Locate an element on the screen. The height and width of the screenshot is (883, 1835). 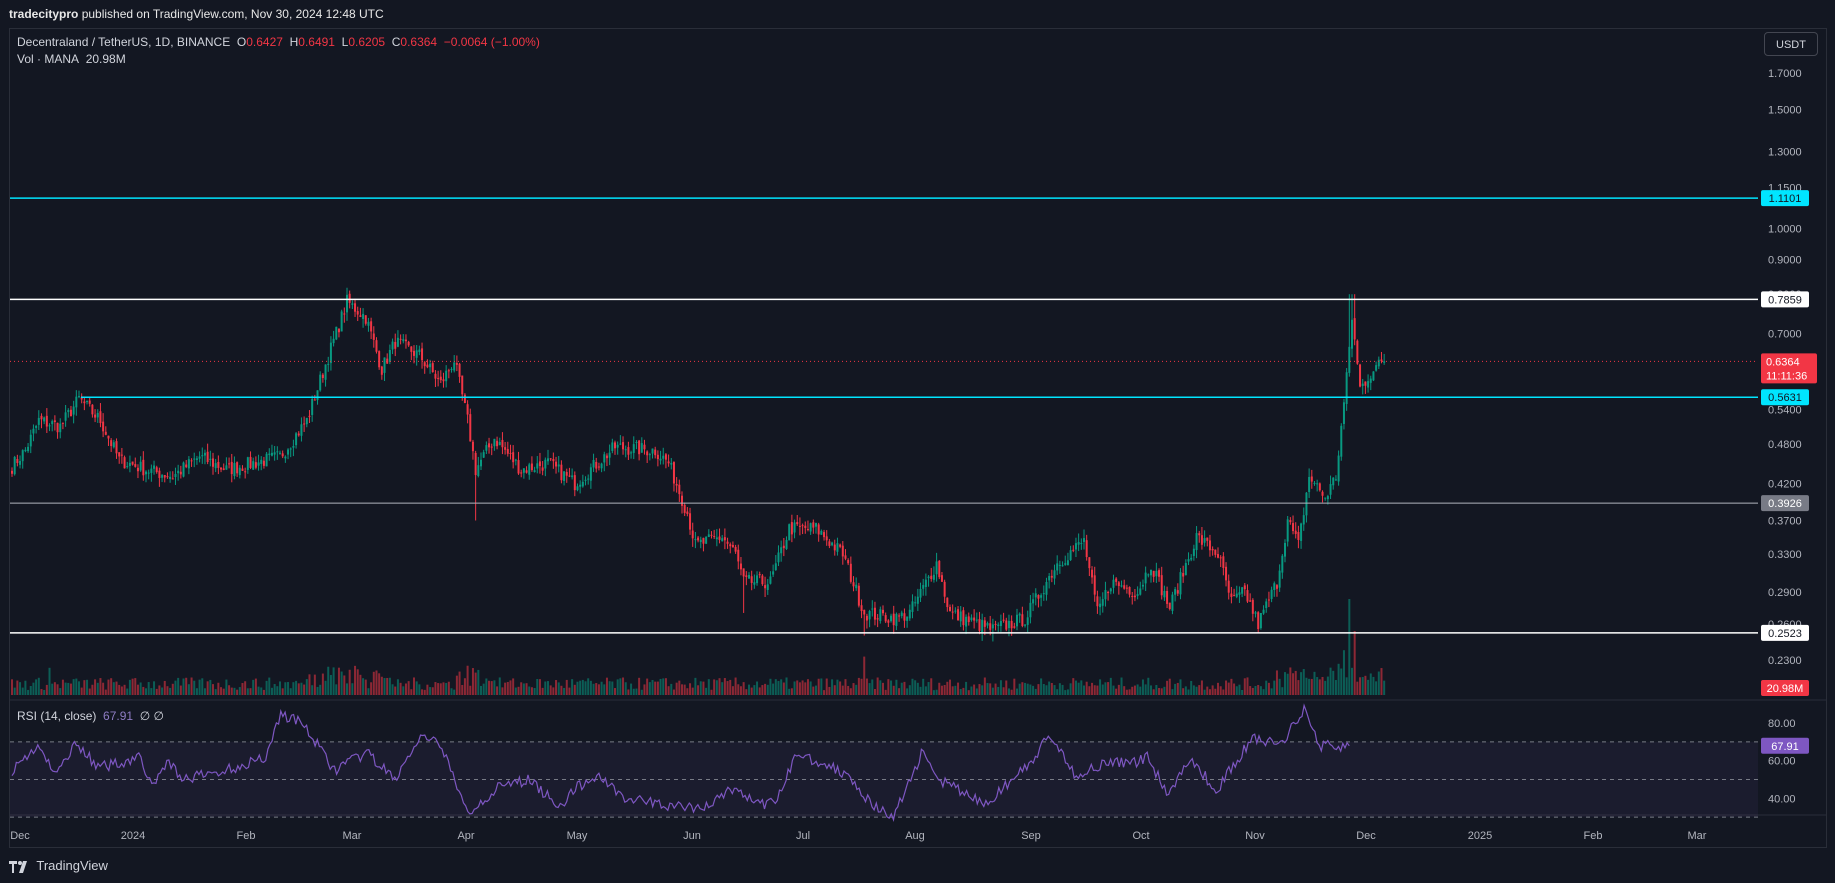
countdown-label: 11:11:36 is located at coordinates (1786, 376).